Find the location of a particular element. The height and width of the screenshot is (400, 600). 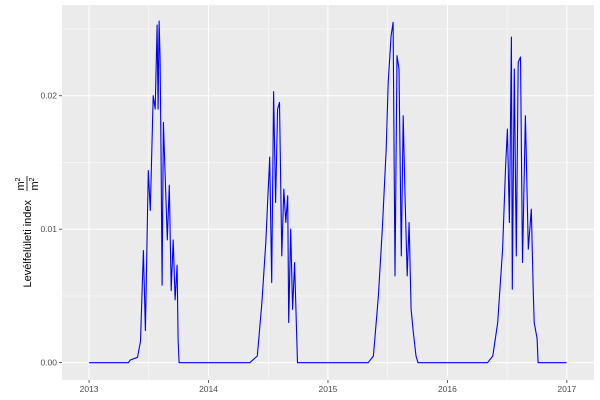

x-tick-label: 2013 is located at coordinates (89, 389).